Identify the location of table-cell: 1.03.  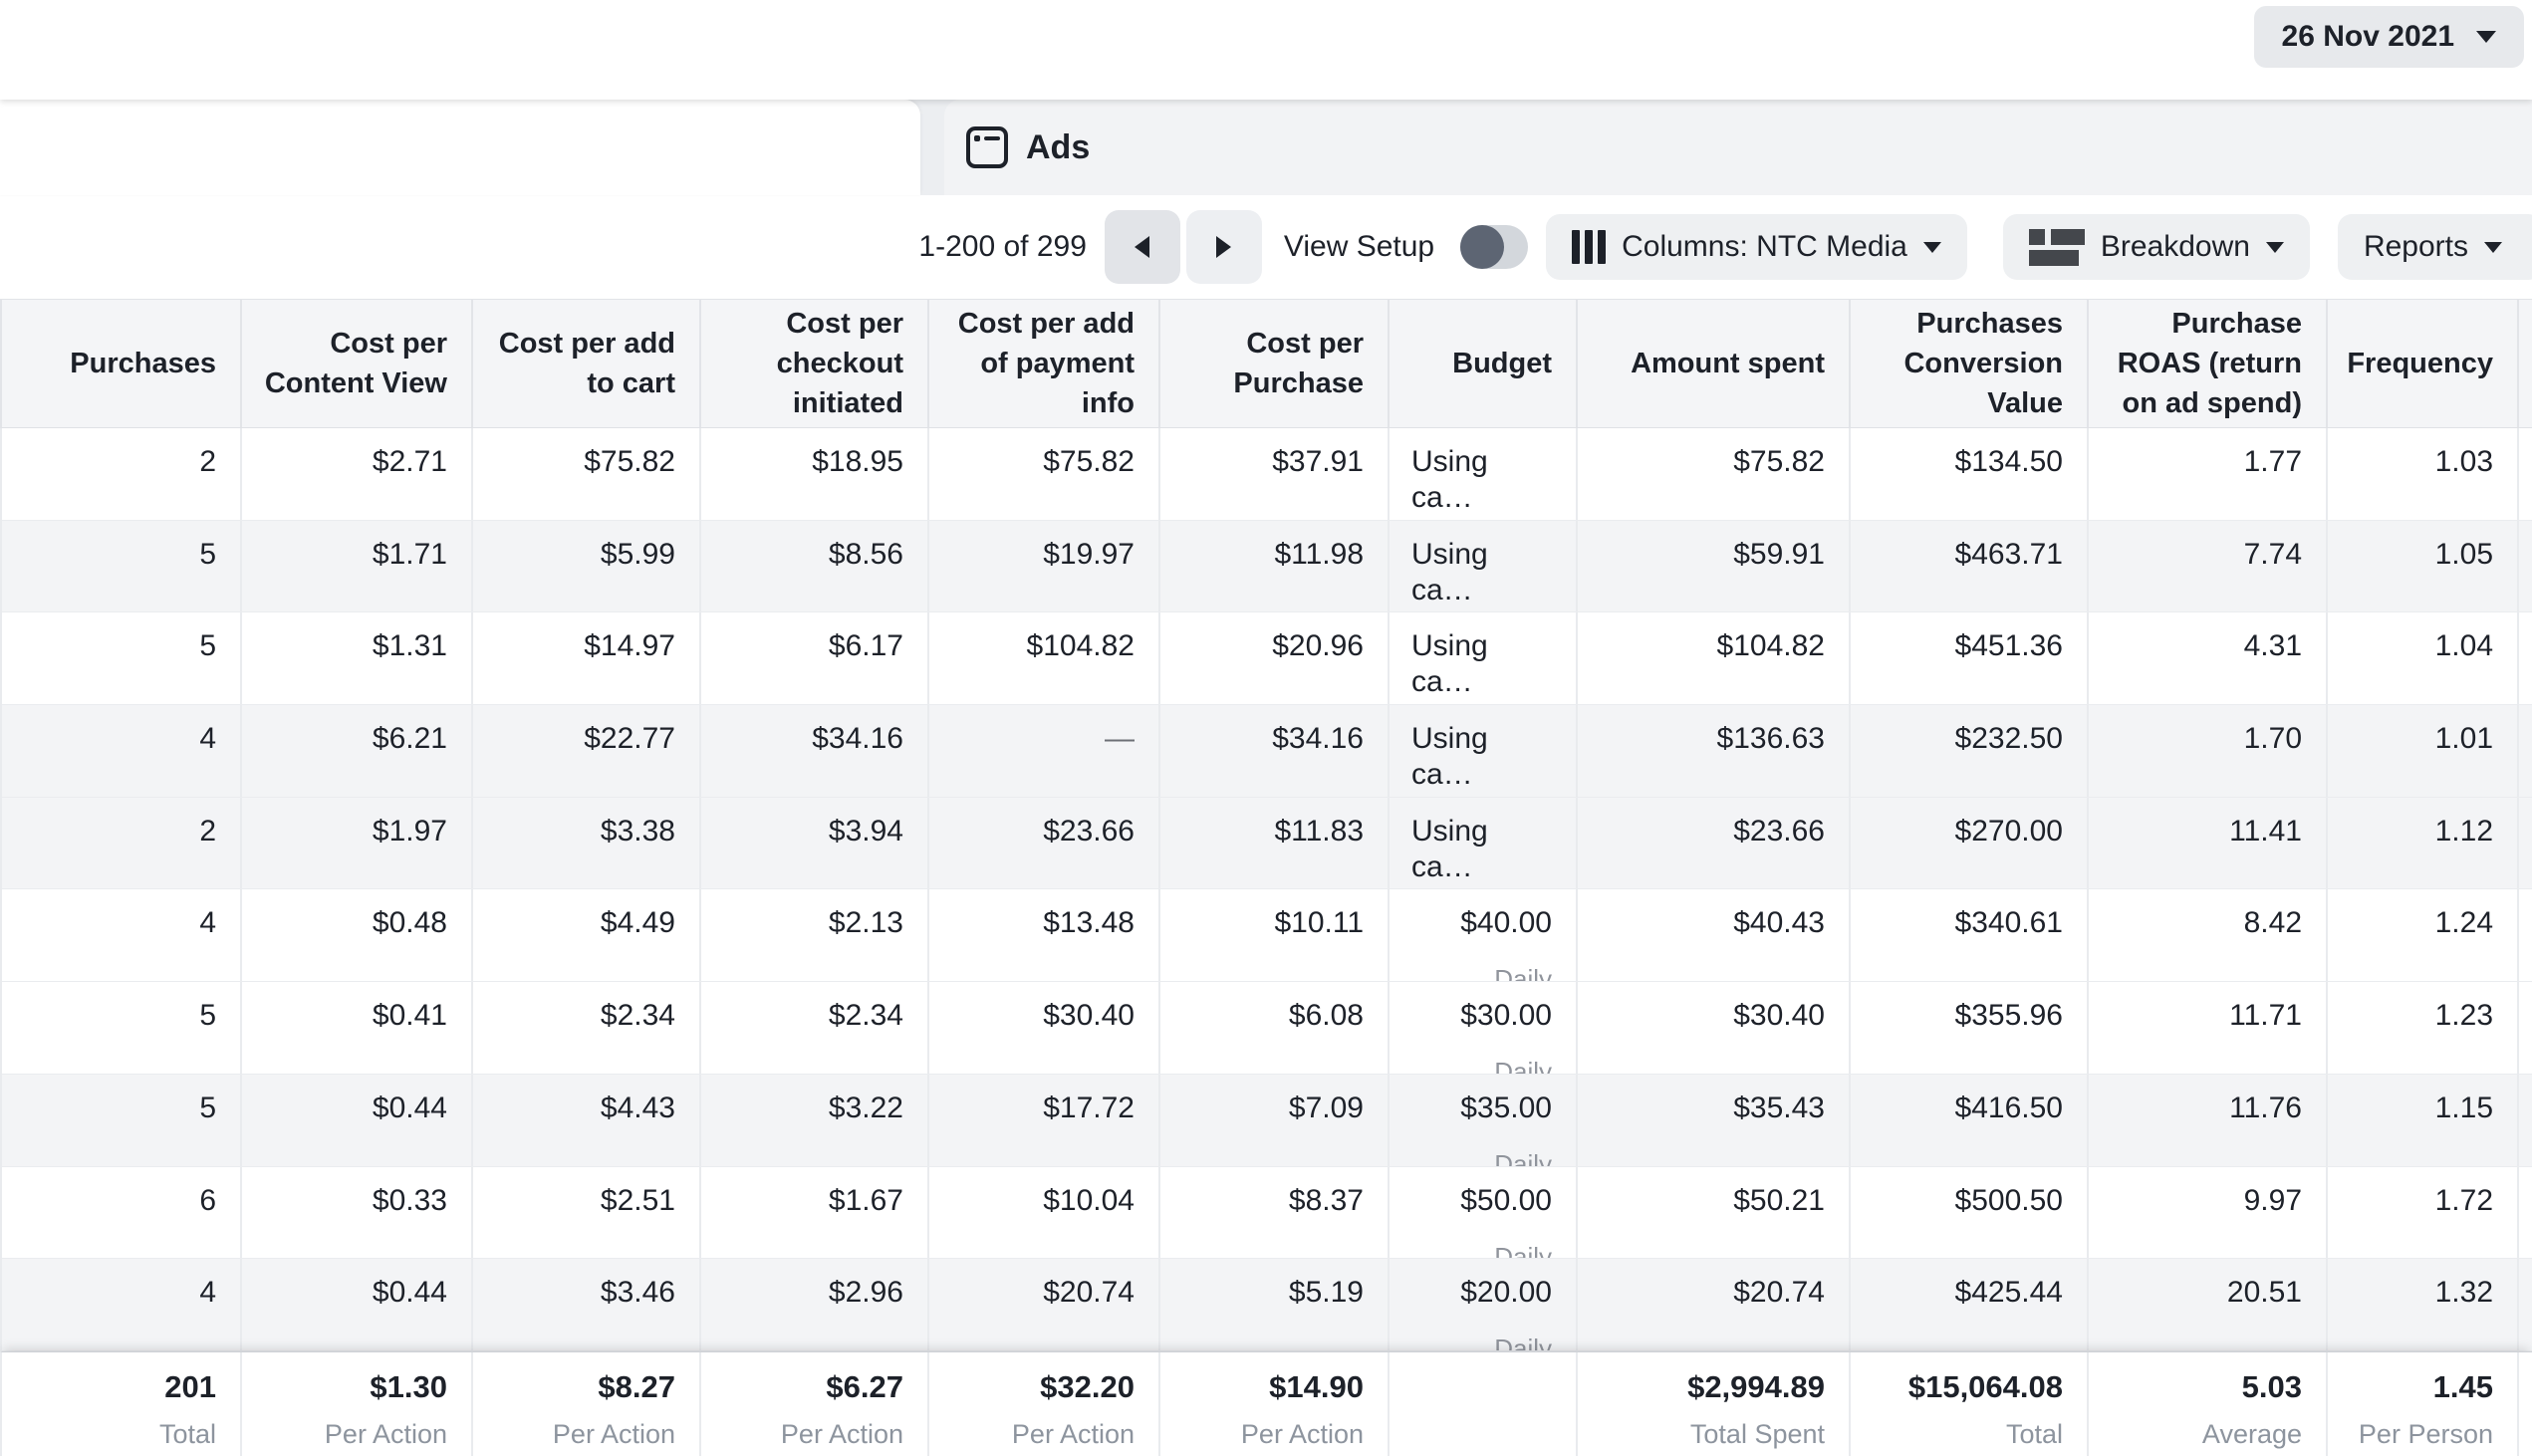
(2423, 474).